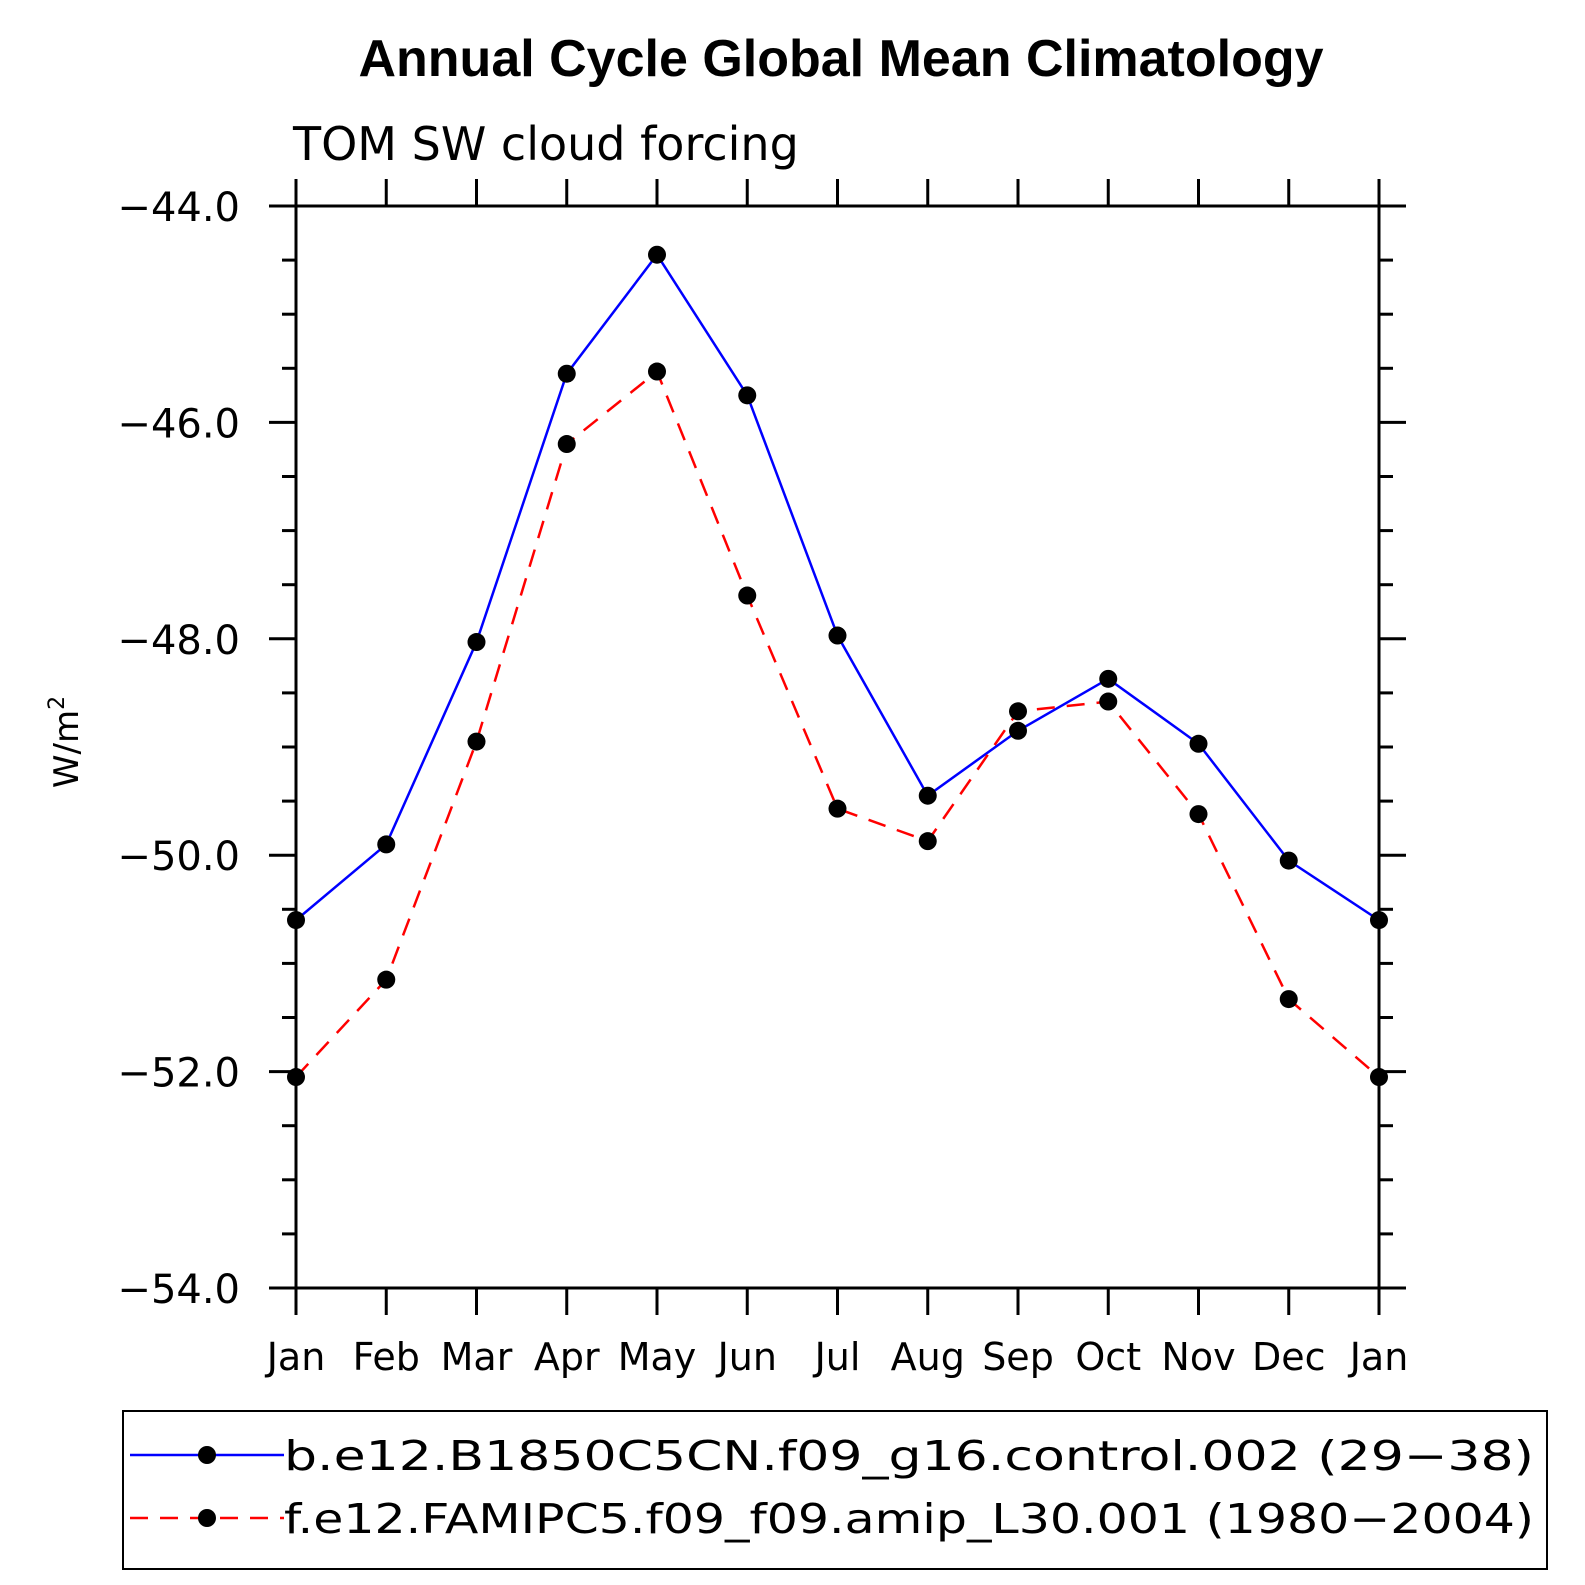  I want to click on y-tick-label: −46.0, so click(178, 424).